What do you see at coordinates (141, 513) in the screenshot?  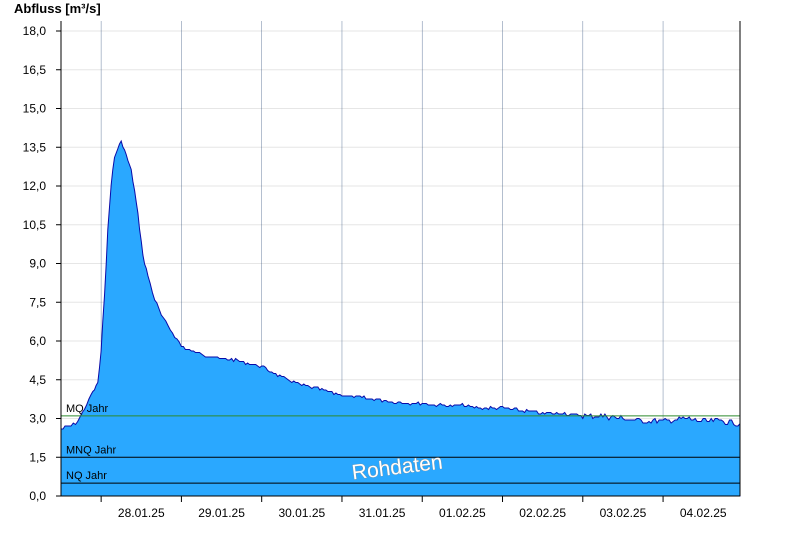 I see `x-tick-label: 28.01.25` at bounding box center [141, 513].